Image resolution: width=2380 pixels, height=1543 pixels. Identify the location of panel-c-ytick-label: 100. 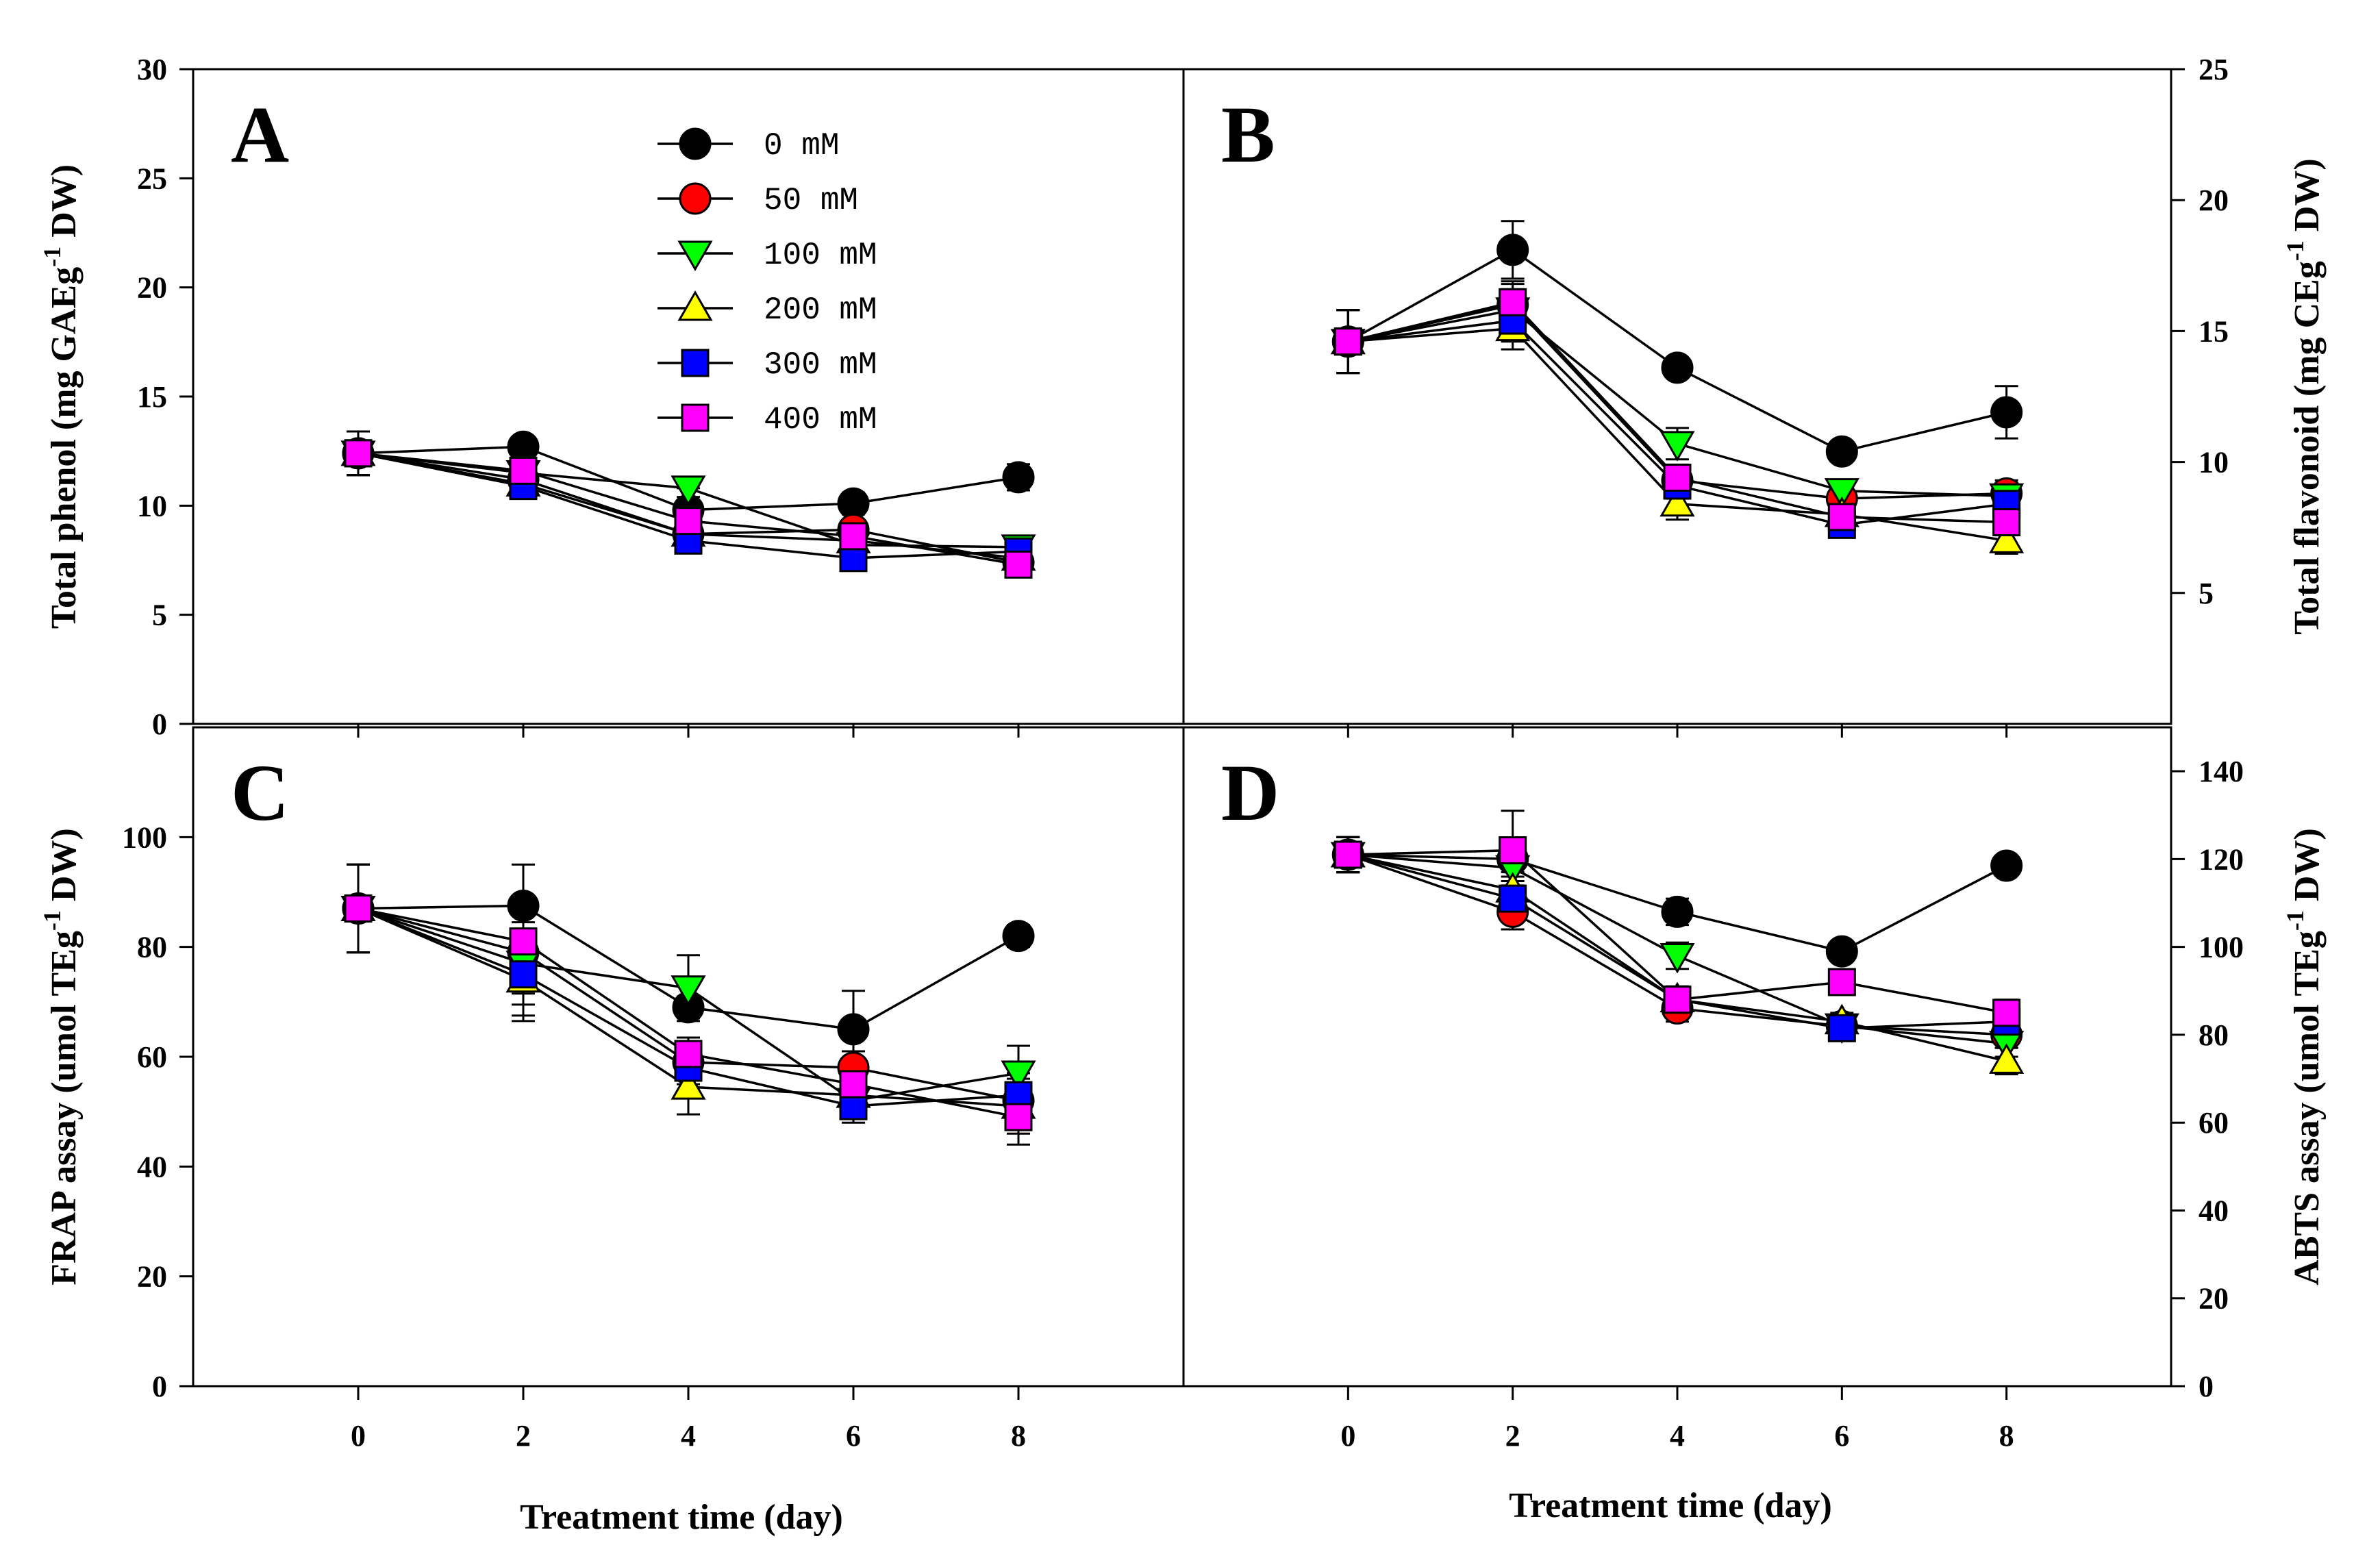
(144, 837).